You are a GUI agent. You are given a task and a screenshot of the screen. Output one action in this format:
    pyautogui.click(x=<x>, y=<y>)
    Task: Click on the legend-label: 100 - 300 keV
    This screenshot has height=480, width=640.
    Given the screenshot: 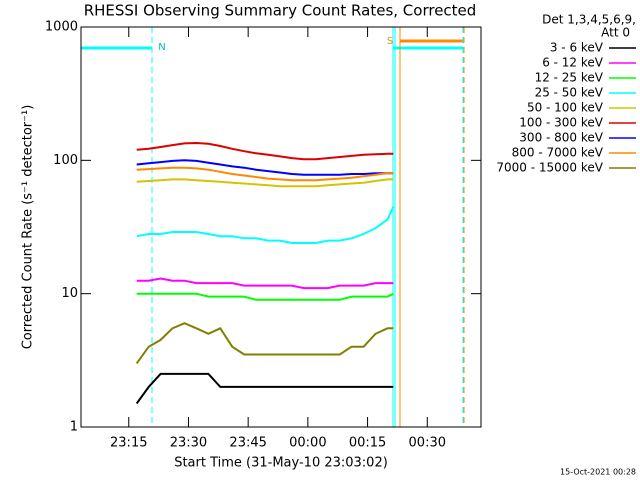 What is the action you would take?
    pyautogui.click(x=561, y=123)
    